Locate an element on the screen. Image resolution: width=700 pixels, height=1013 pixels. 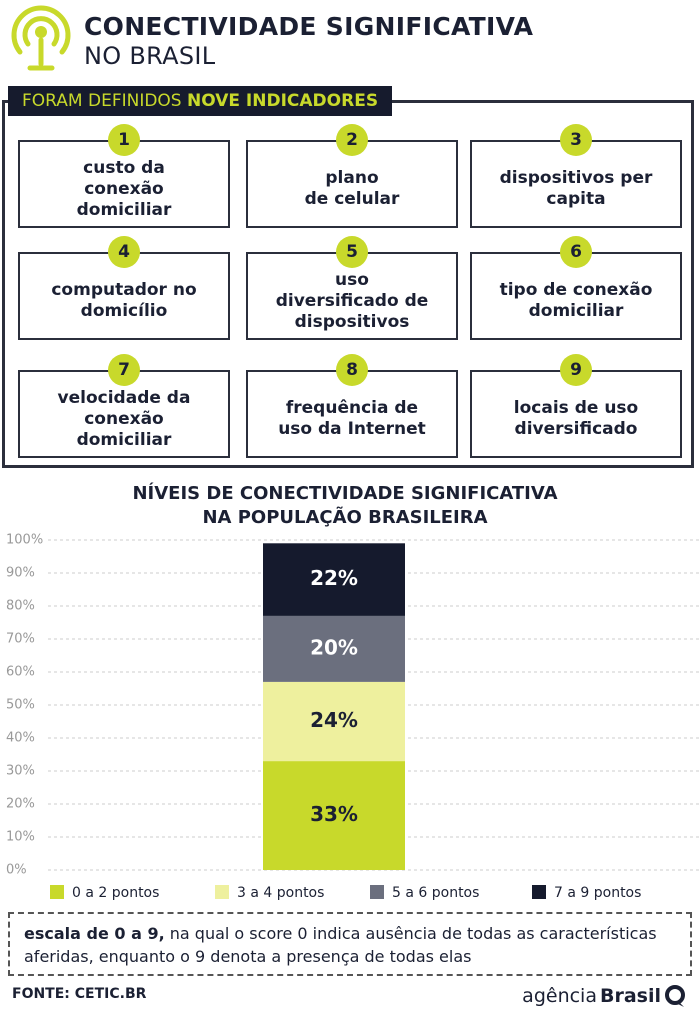
indicator-number: 2 is located at coordinates (352, 140).